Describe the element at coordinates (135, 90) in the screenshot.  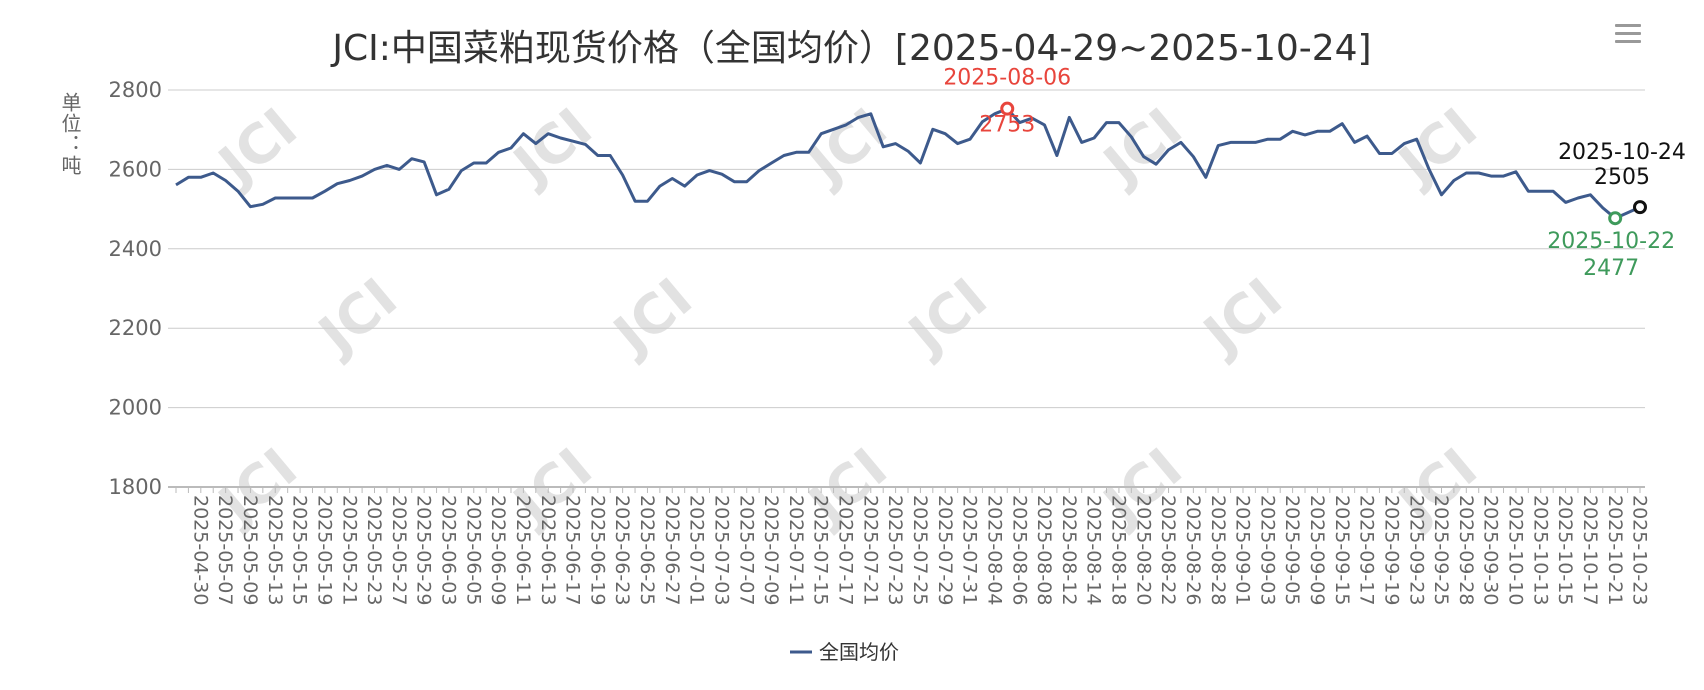
I see `y-tick-label: 2800` at that location.